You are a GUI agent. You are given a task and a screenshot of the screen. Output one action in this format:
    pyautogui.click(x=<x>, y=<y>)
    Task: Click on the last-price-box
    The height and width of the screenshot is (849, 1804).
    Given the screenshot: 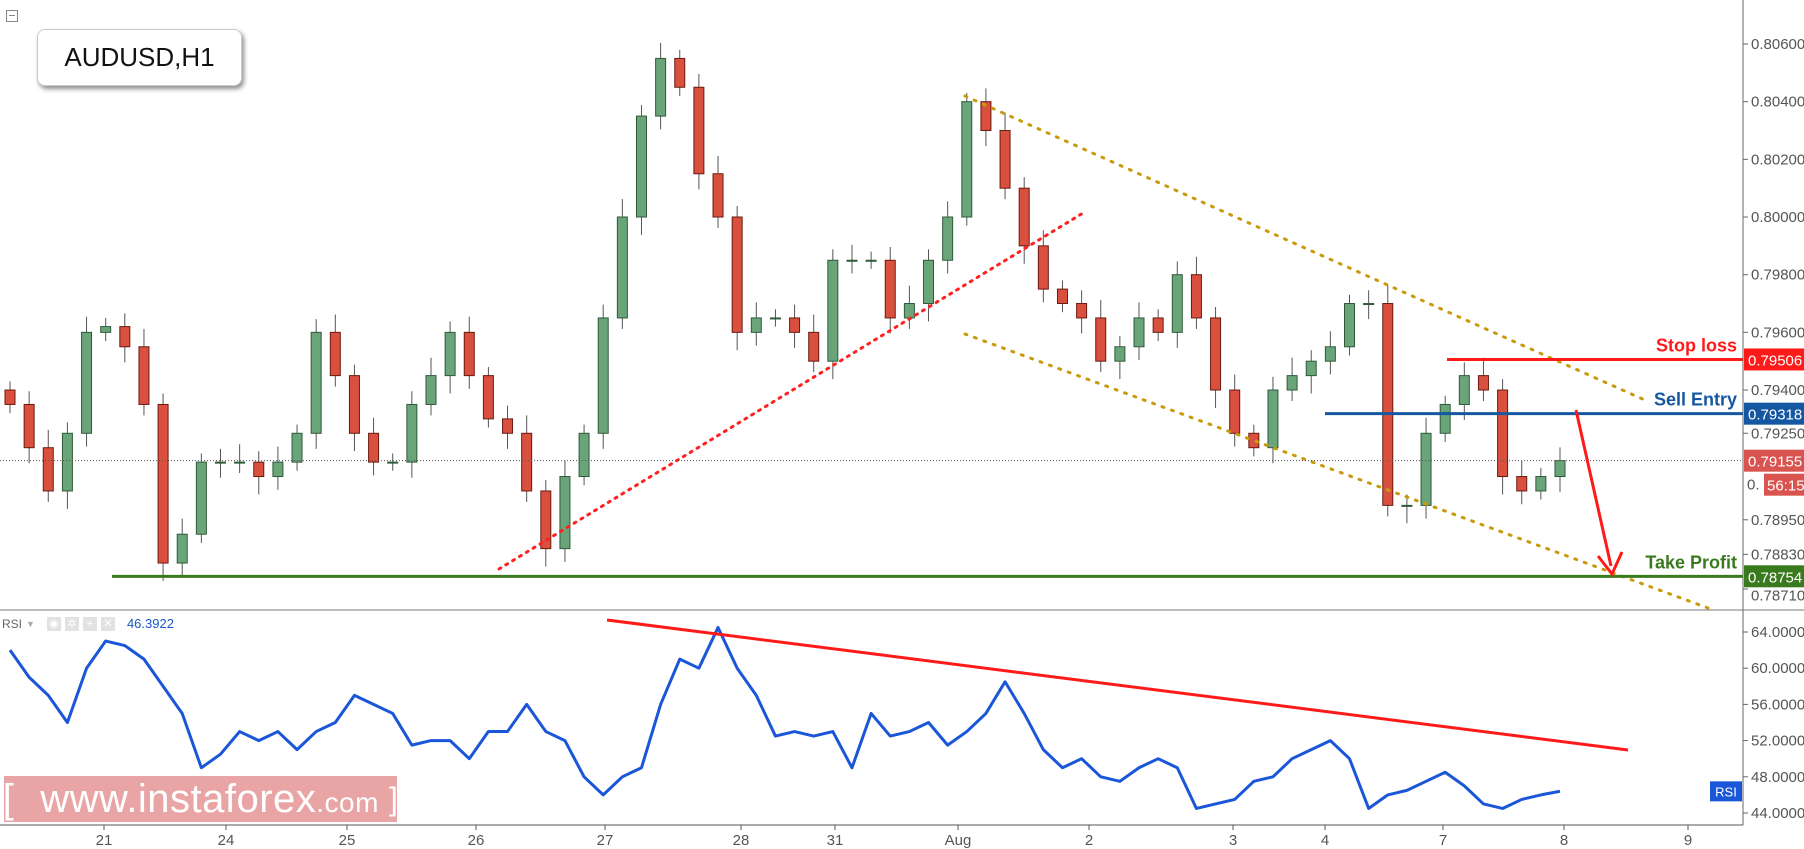 What is the action you would take?
    pyautogui.click(x=1774, y=460)
    